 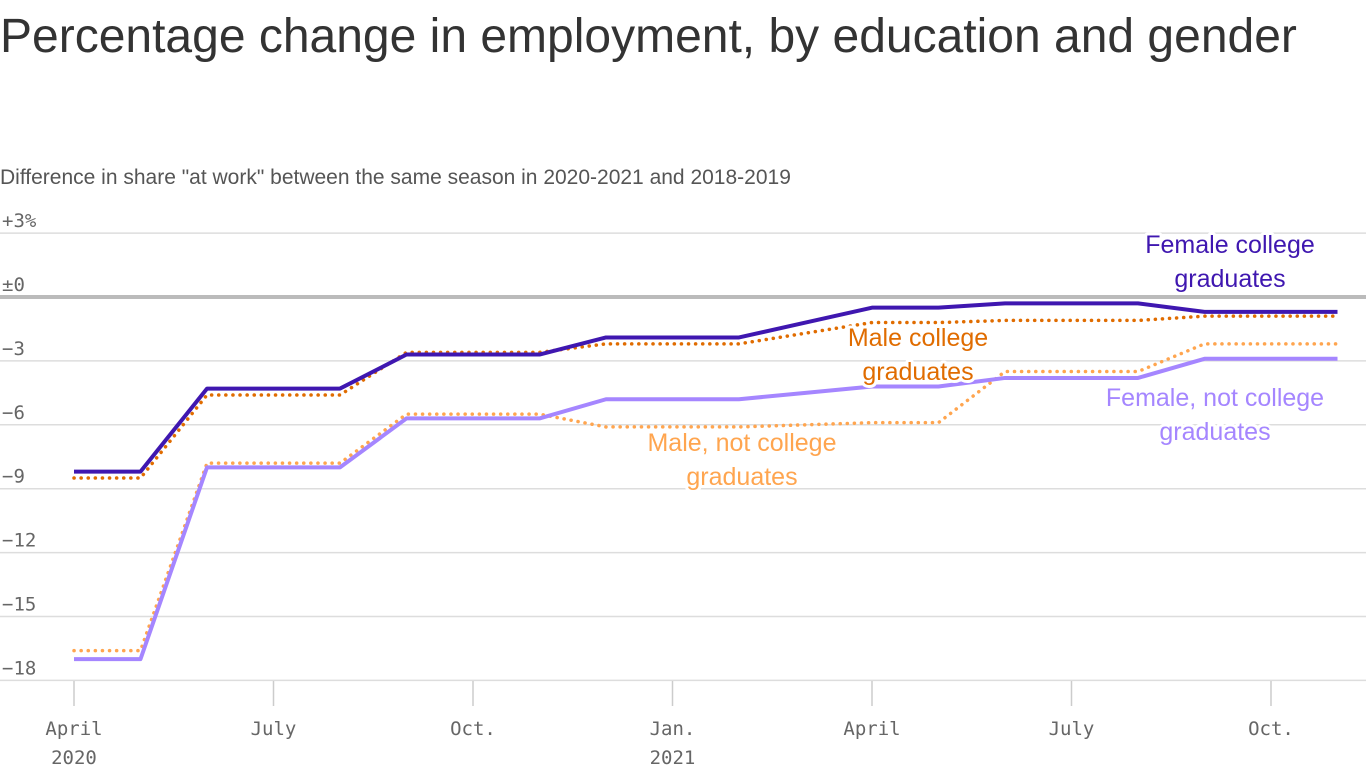 I want to click on series-label: Female college, so click(x=1230, y=245).